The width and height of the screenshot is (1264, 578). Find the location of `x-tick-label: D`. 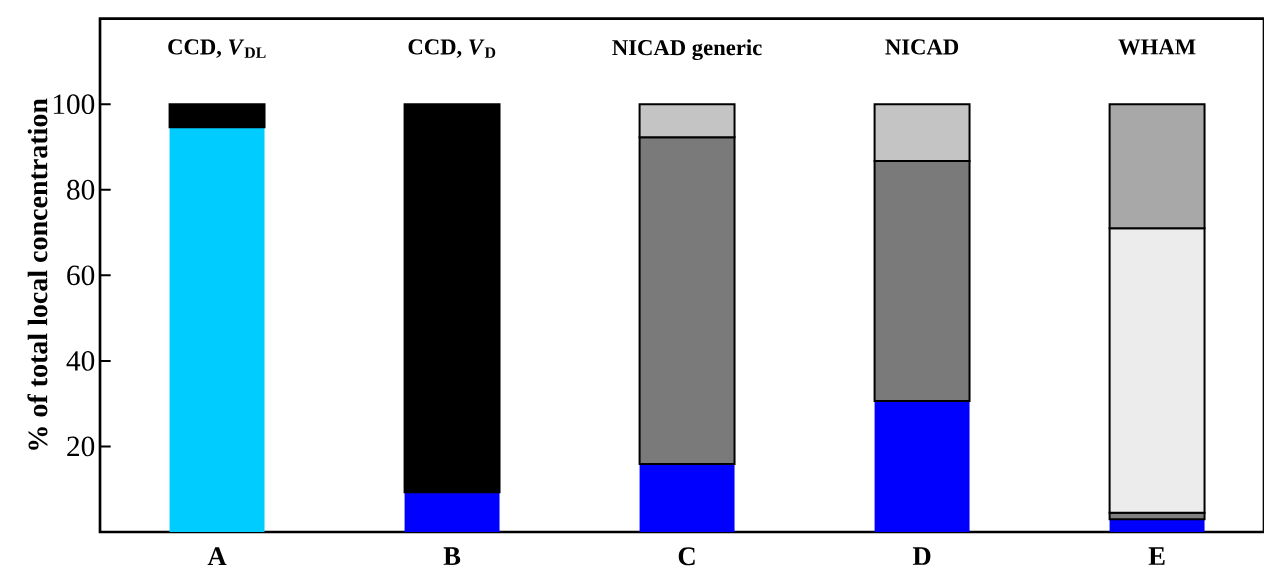

x-tick-label: D is located at coordinates (921, 556).